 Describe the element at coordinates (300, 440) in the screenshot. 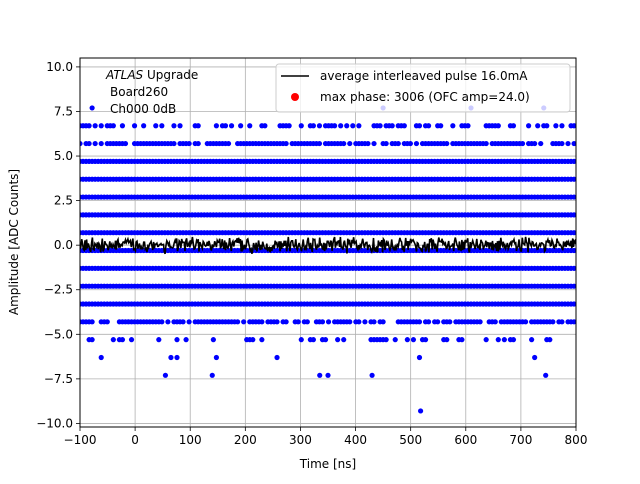

I see `x-tick-label: 300` at that location.